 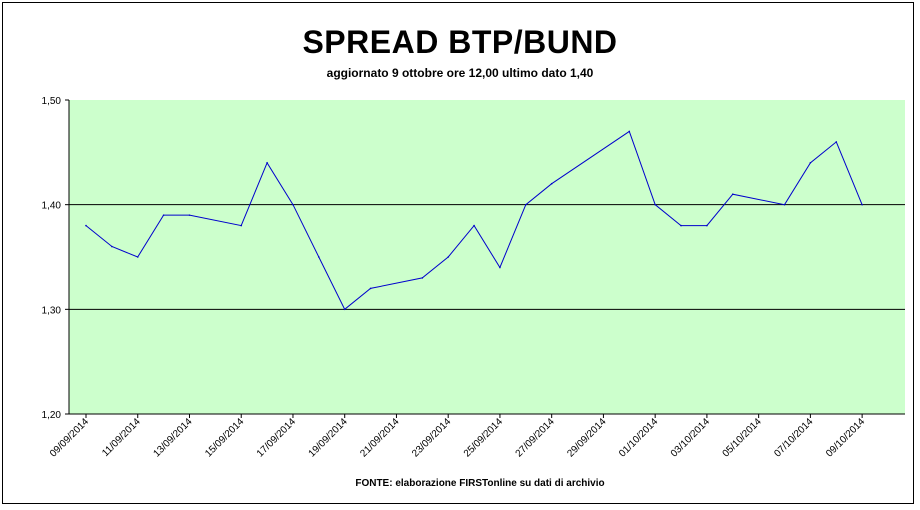 What do you see at coordinates (172, 437) in the screenshot?
I see `x-tick-label: 13/09/2014` at bounding box center [172, 437].